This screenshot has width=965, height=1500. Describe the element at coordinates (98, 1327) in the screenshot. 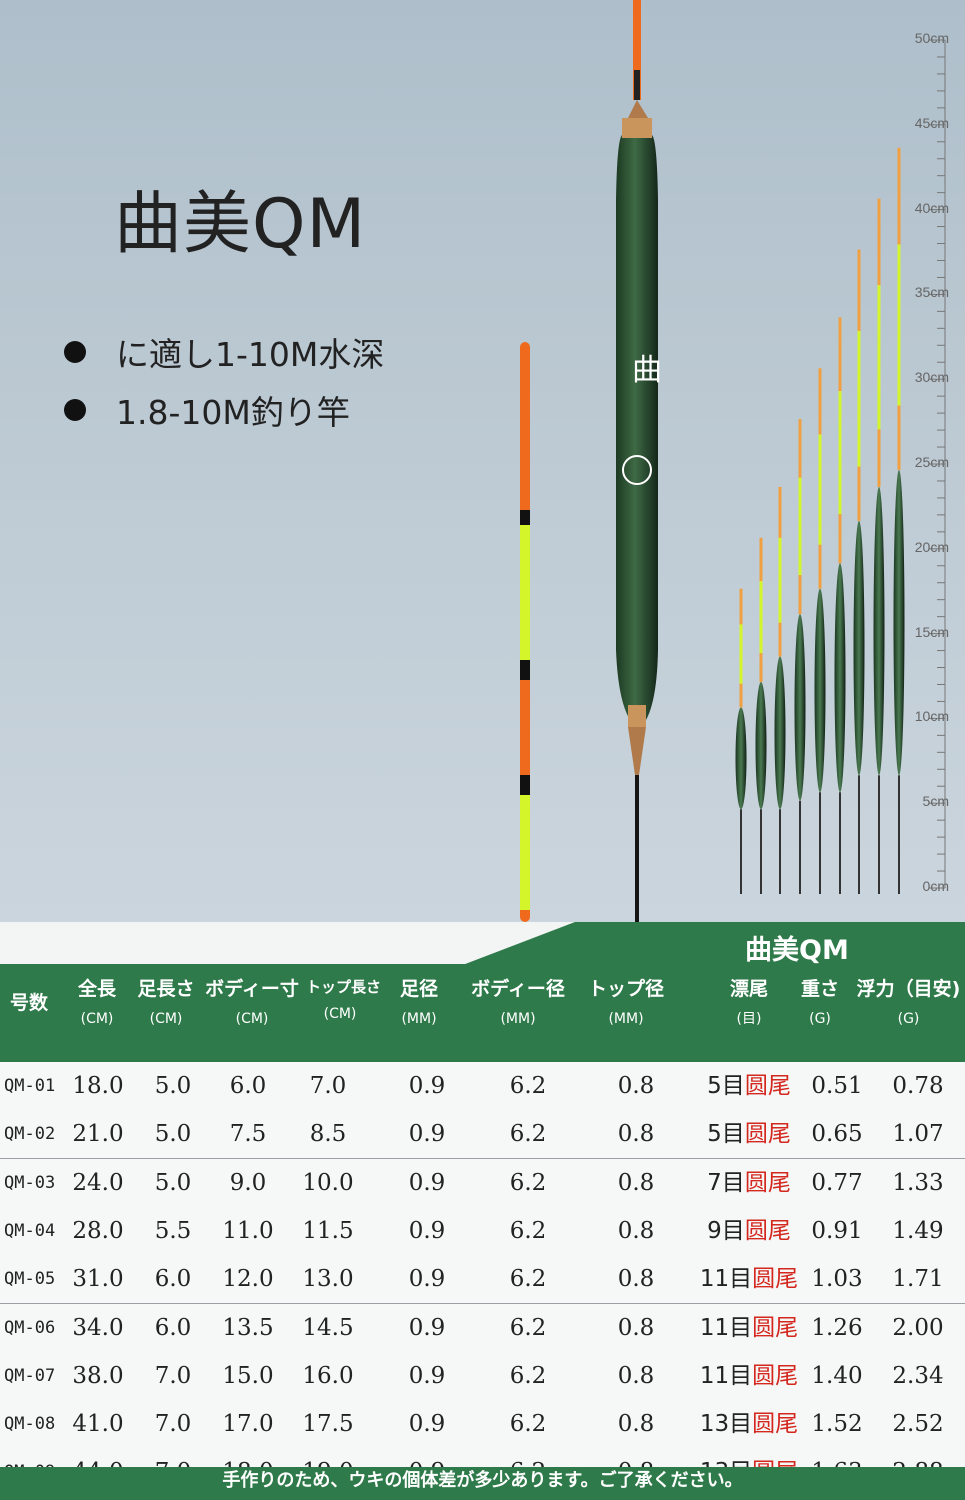

I see `cell-total: 34.0` at that location.